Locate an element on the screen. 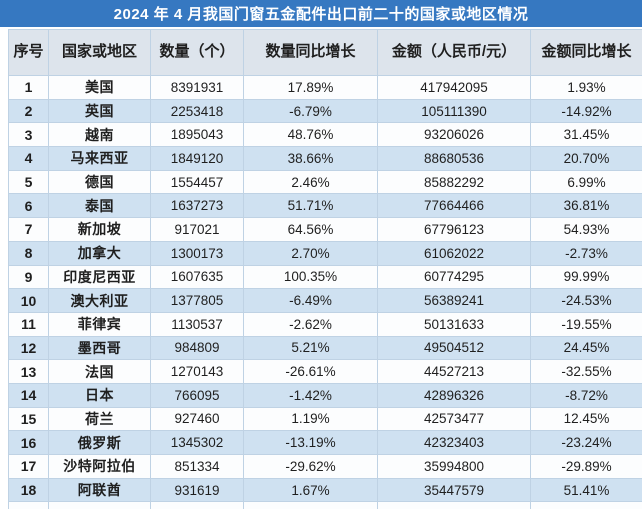  cell-quantity: 1377805 is located at coordinates (197, 300).